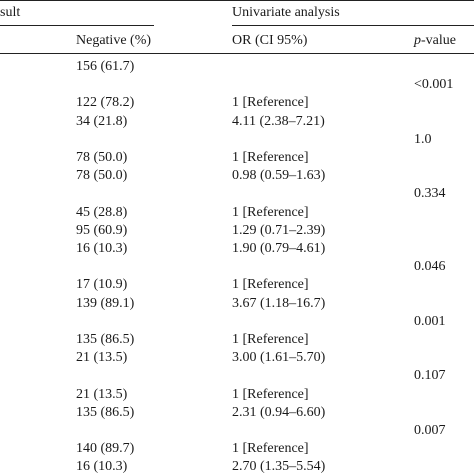  I want to click on cell-negative: 139 (89.1), so click(105, 303).